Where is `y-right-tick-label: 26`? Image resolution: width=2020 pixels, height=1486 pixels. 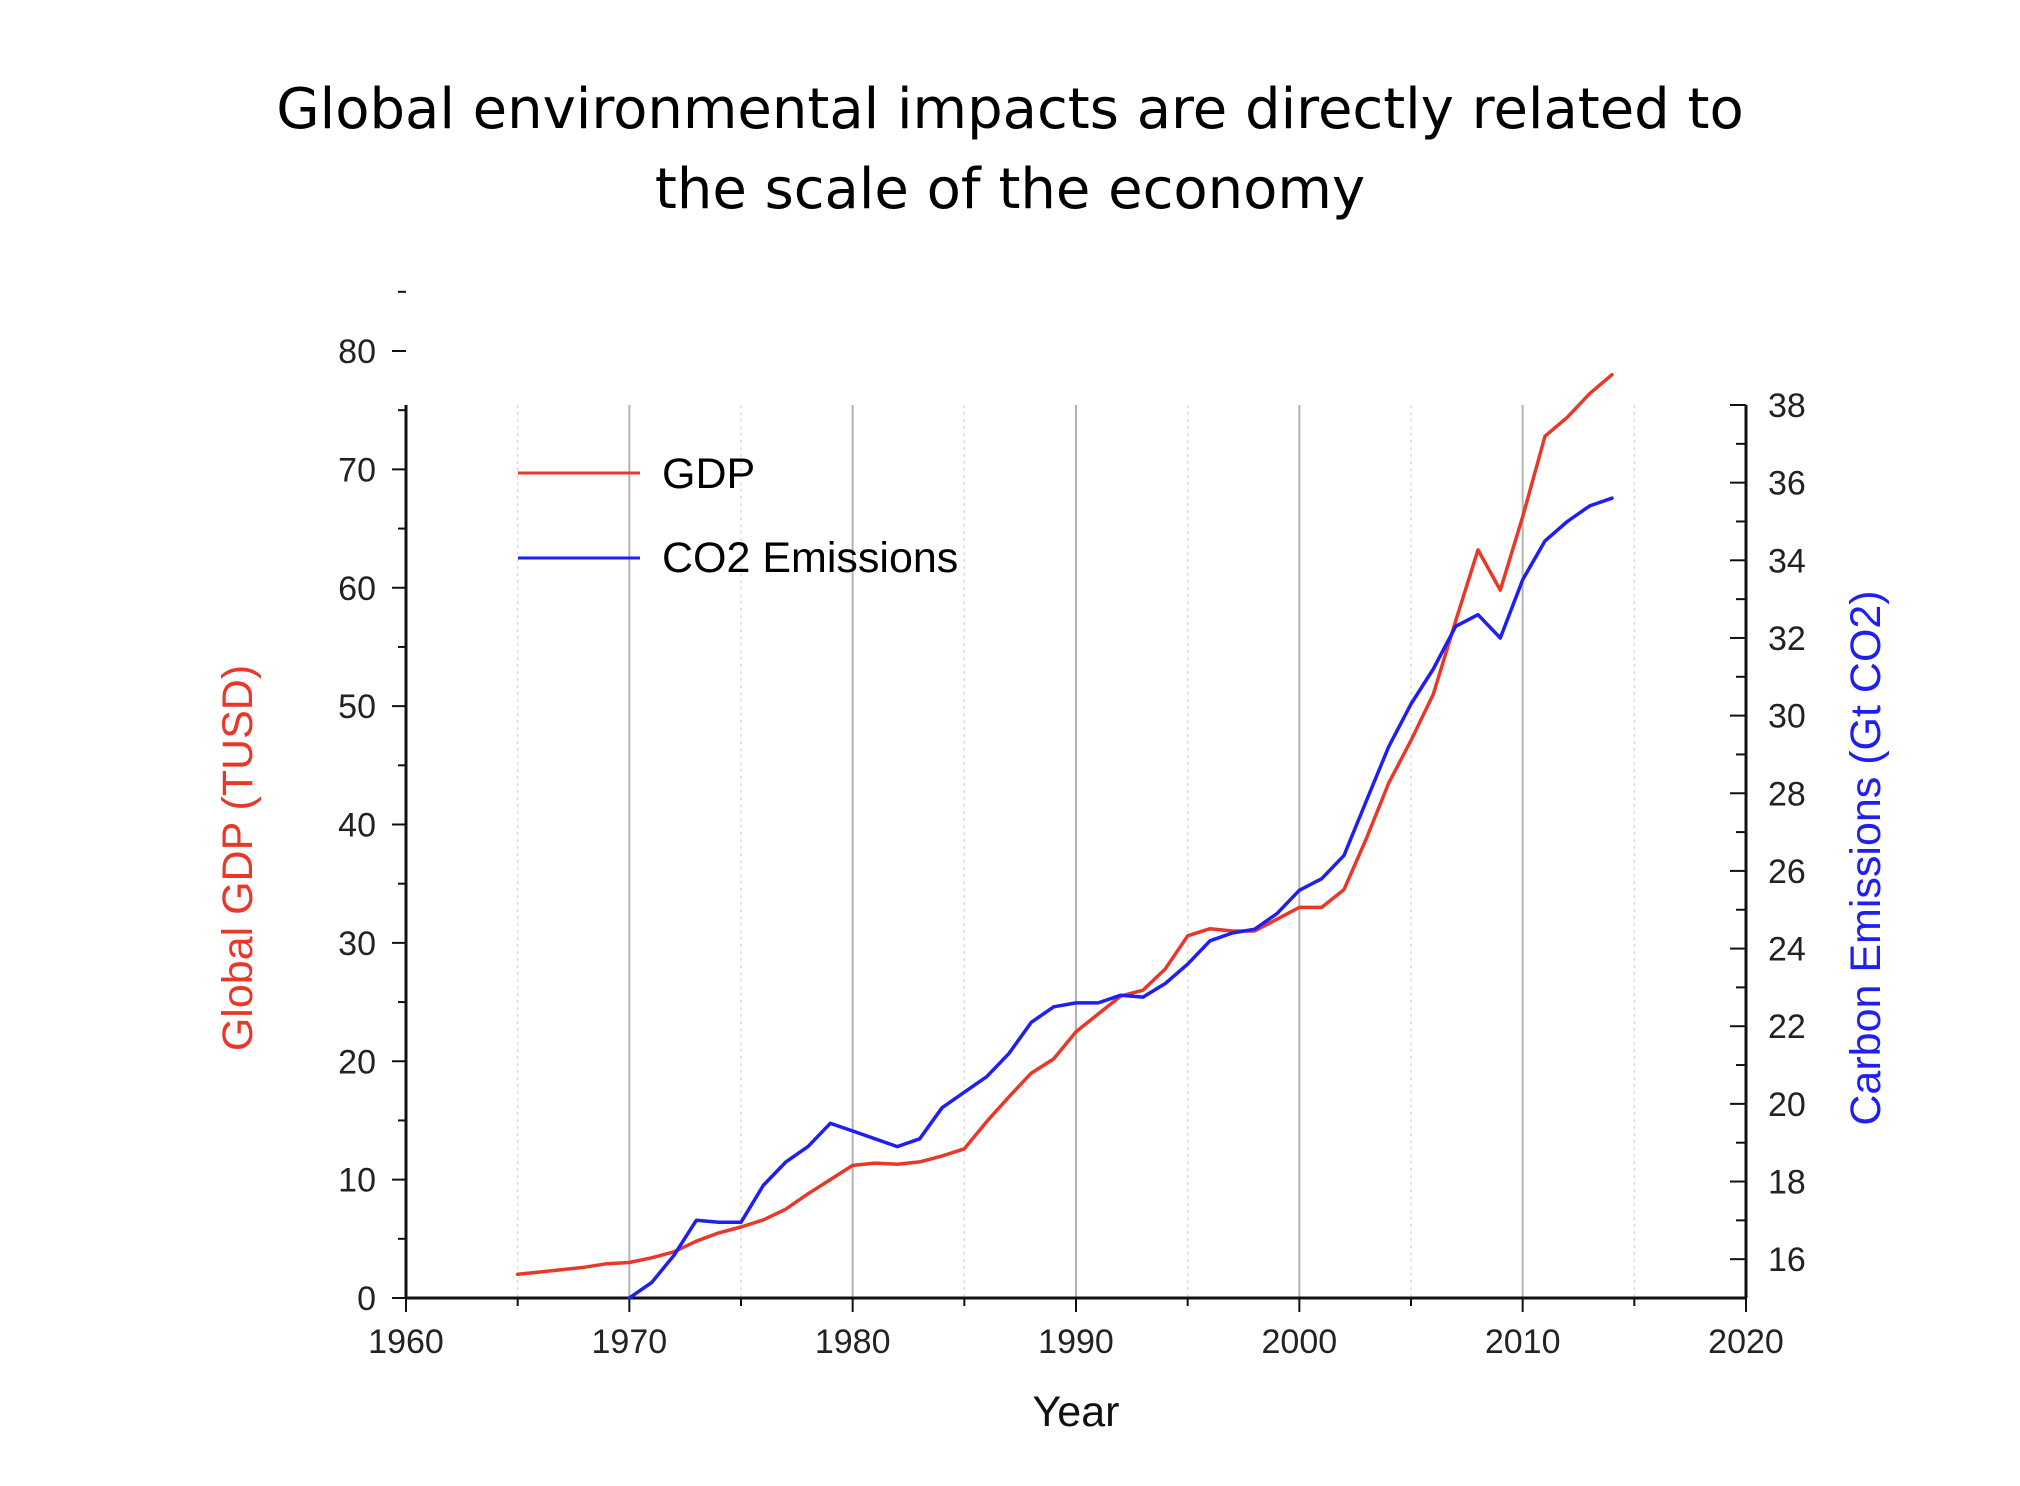 y-right-tick-label: 26 is located at coordinates (1787, 872).